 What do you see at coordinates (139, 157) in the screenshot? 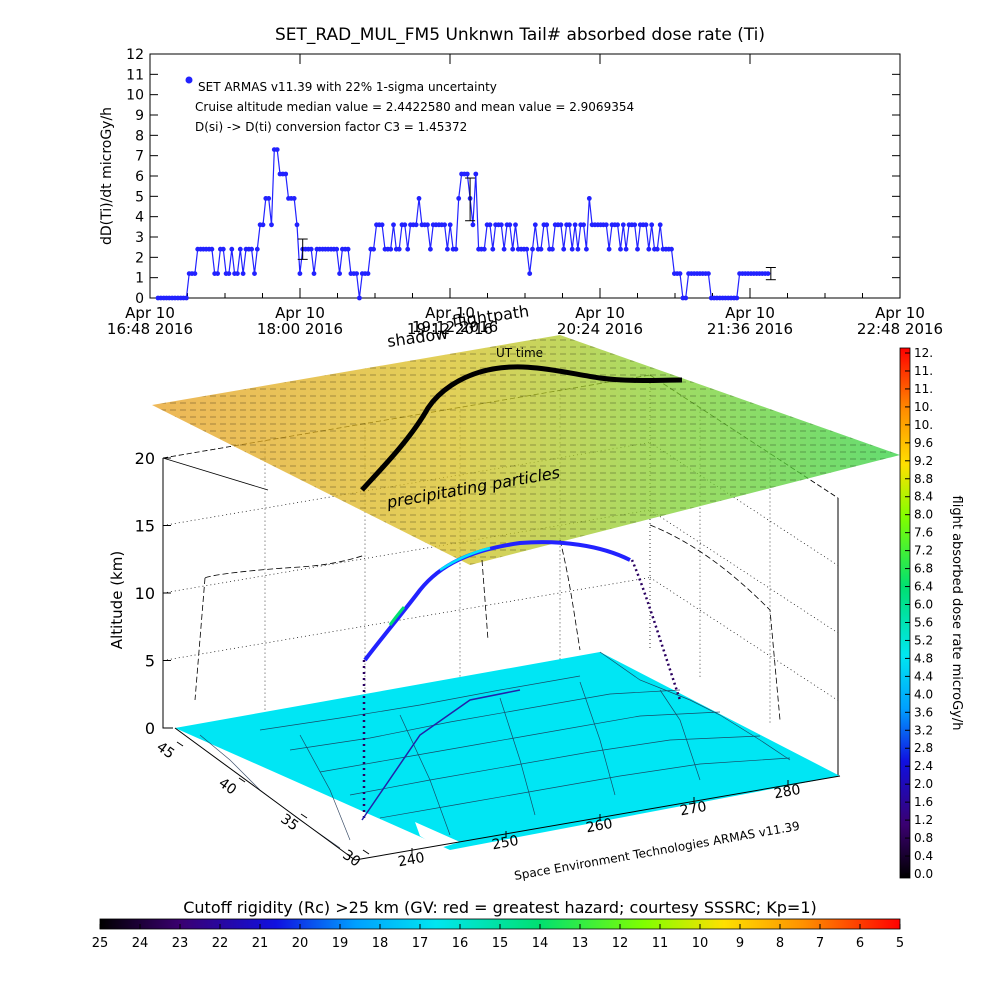
I see `y-tick-label: 7` at bounding box center [139, 157].